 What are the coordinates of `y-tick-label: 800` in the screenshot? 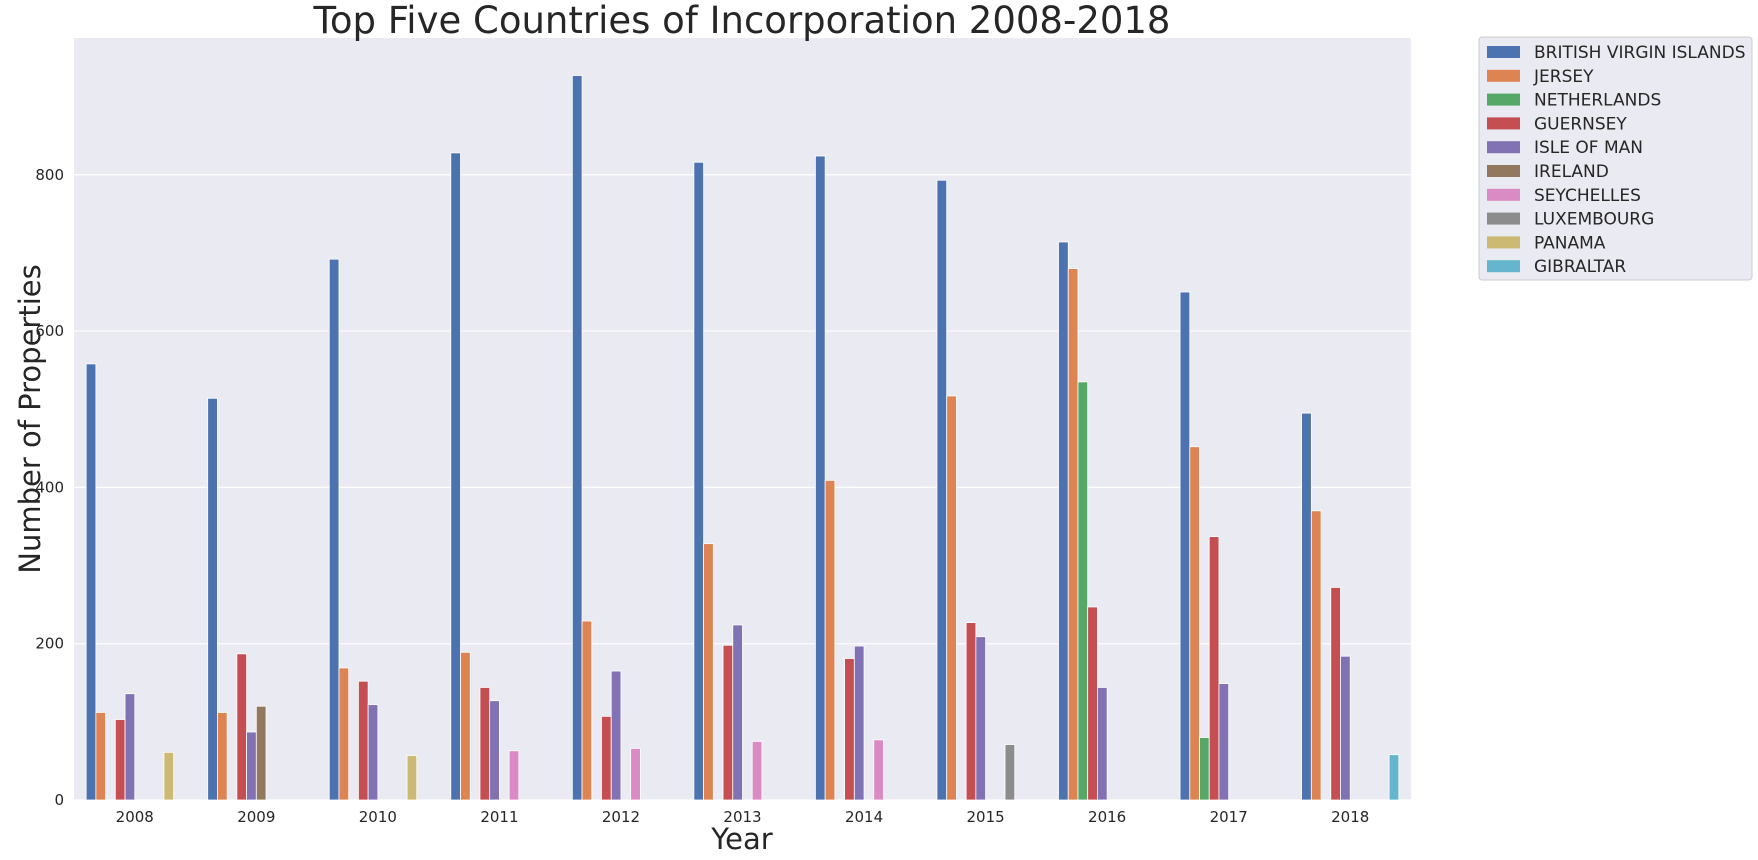 It's located at (49, 175).